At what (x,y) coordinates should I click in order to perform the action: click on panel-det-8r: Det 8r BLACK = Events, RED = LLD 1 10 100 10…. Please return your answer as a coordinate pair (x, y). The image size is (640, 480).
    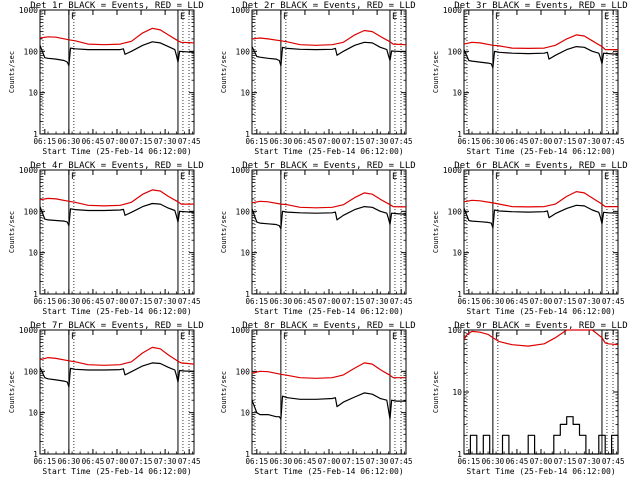
    Looking at the image, I should click on (318, 398).